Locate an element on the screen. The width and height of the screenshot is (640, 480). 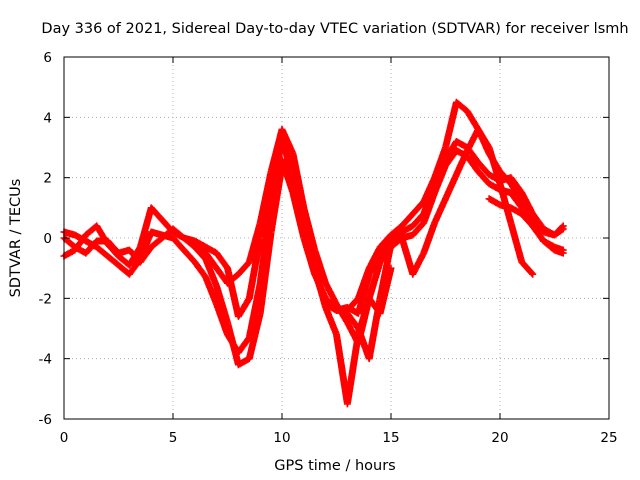
y-tick-label: -6 is located at coordinates (45, 420).